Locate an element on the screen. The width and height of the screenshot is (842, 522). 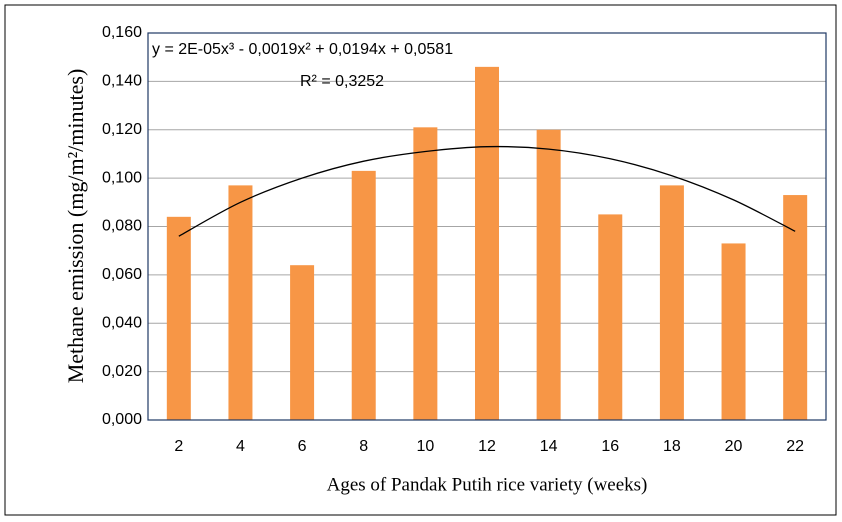
x-tick-label: 22 is located at coordinates (795, 446).